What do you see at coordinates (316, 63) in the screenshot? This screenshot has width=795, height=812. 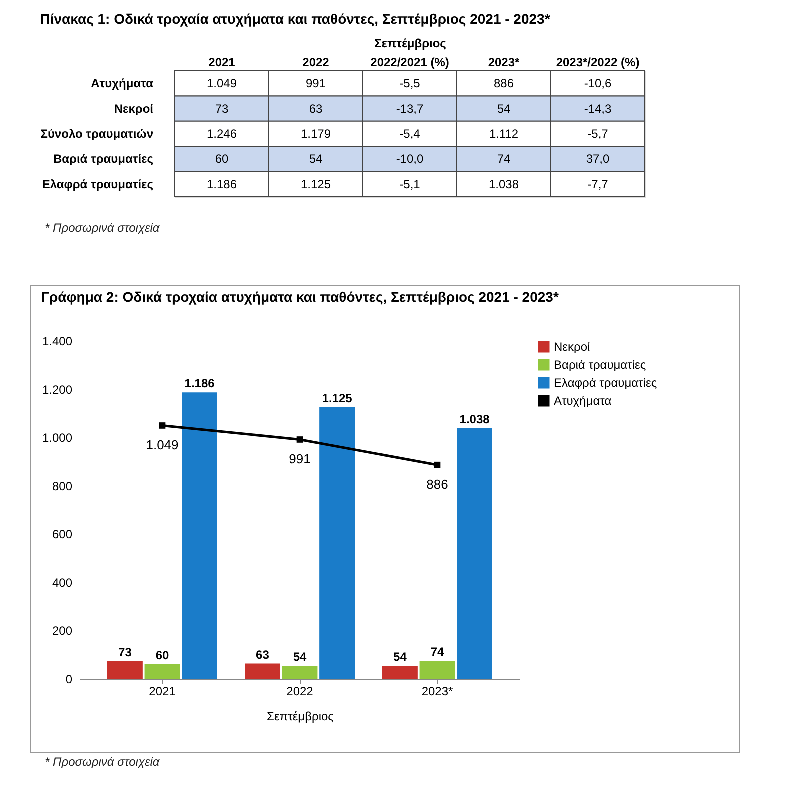 I see `category-label: 2022` at bounding box center [316, 63].